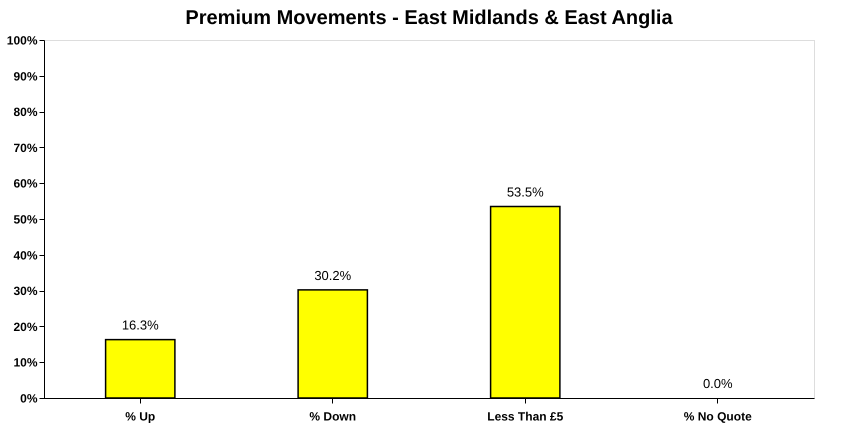  I want to click on y-tick-label: 20%, so click(25, 327).